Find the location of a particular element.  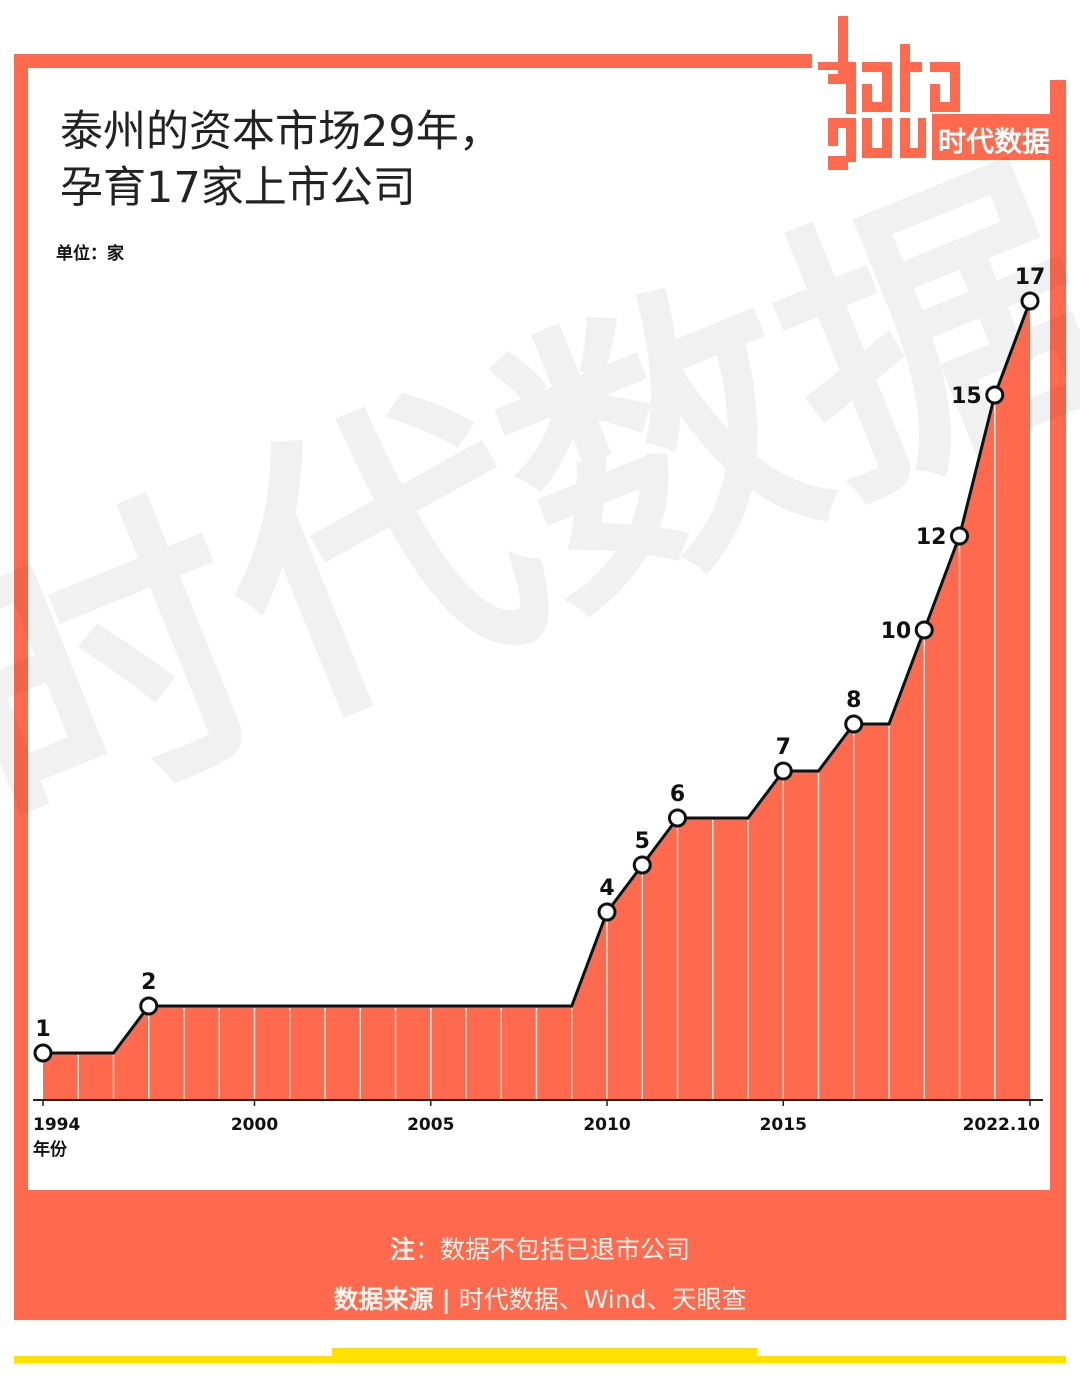

x-tick-label: 2015 is located at coordinates (783, 1125).